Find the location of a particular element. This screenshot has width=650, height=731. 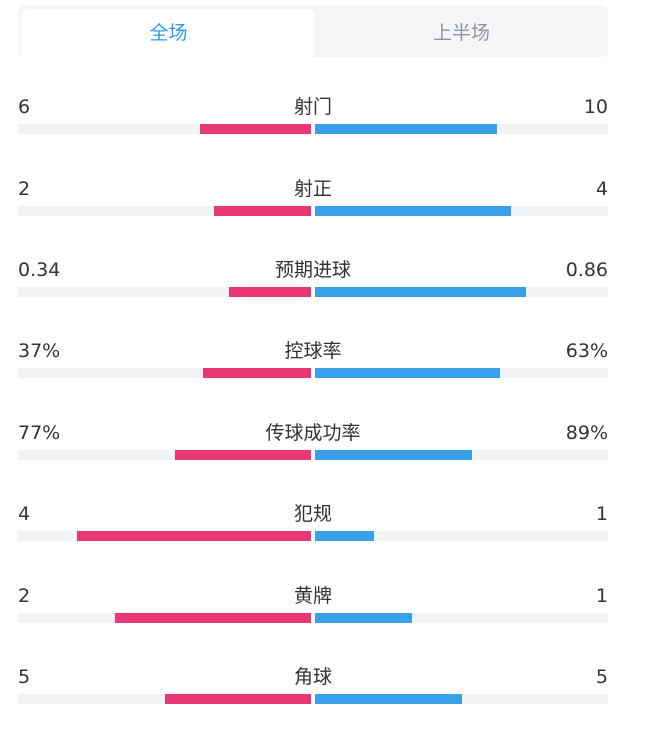

away-value: 4 is located at coordinates (601, 189).